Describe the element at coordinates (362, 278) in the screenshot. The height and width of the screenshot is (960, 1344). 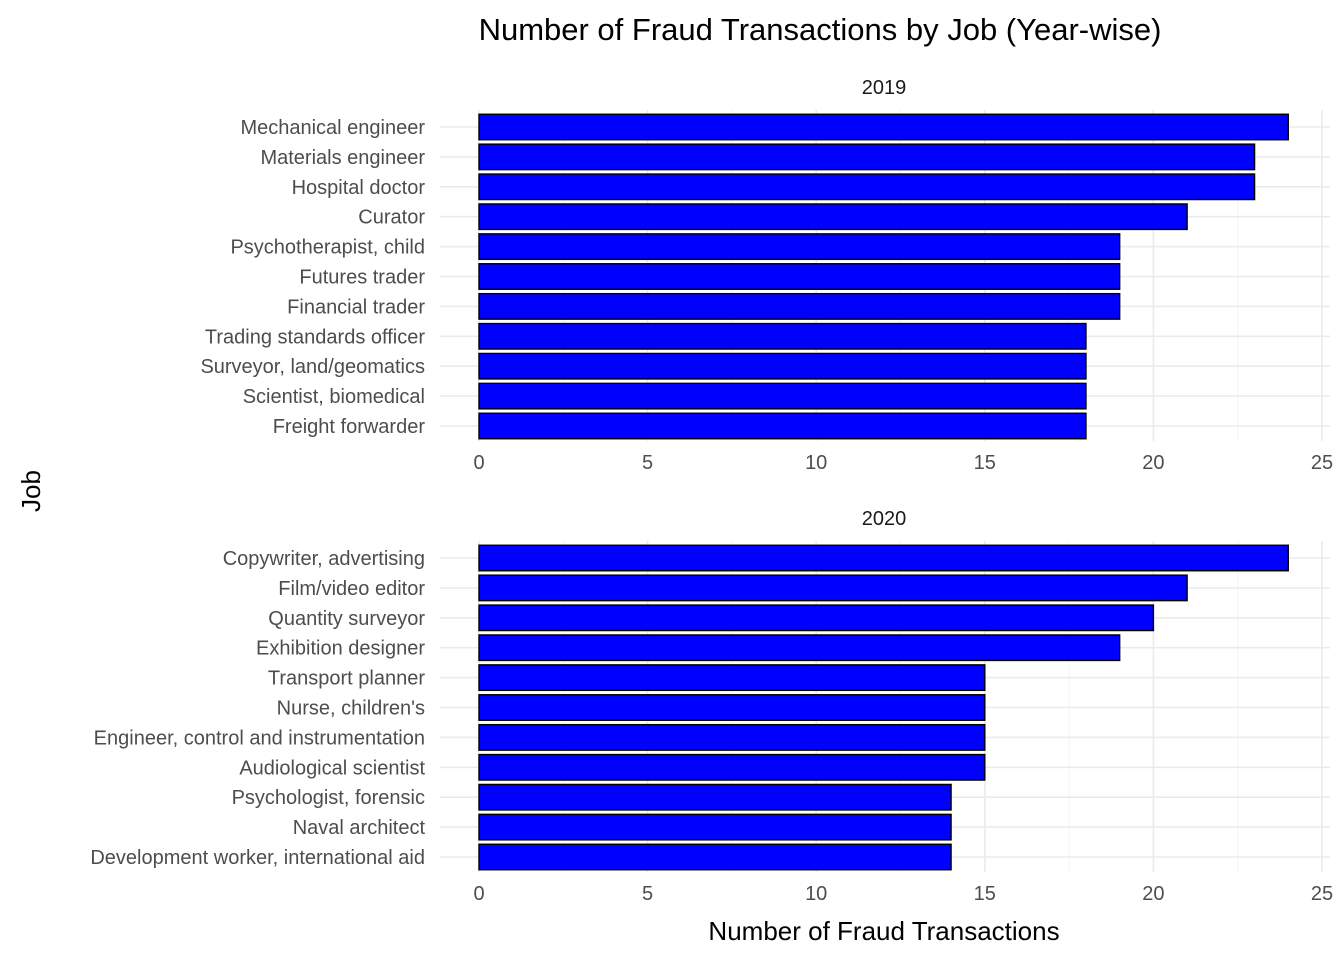
I see `y-tick-label: Futures trader` at that location.